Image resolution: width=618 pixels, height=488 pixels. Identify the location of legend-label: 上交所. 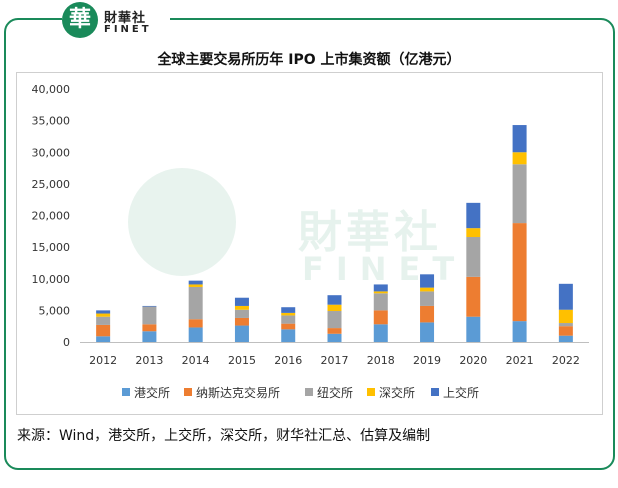
(461, 392).